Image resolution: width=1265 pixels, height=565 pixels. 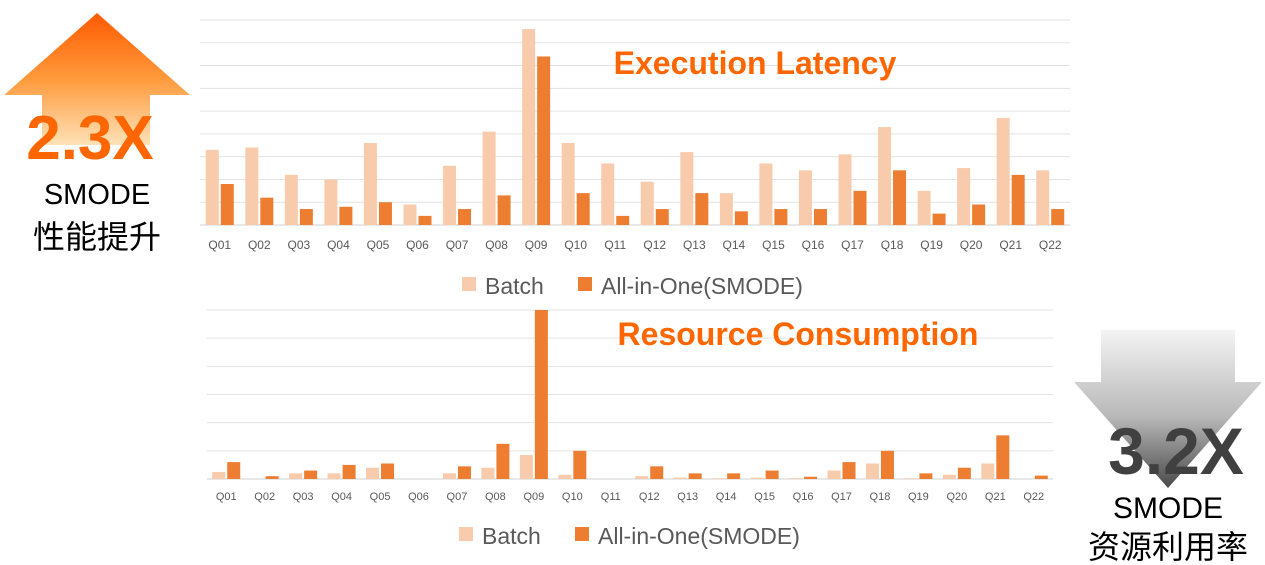 I want to click on right-callout: 3.2X SMODE 资源利用率, so click(x=1168, y=447).